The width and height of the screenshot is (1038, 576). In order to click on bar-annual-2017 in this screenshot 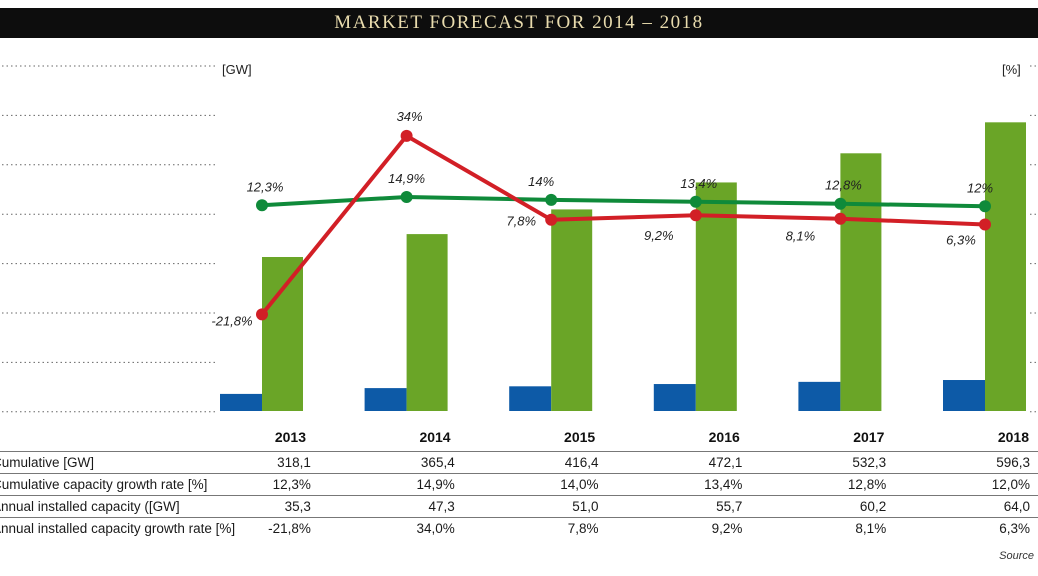, I will do `click(819, 396)`.